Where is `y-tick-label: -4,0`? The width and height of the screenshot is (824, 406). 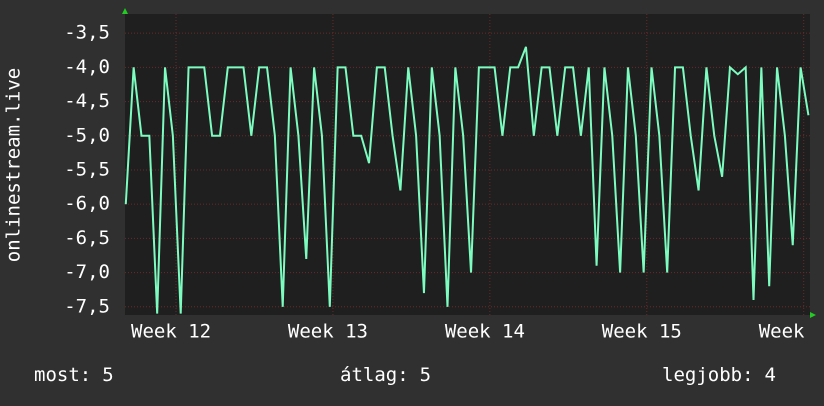
y-tick-label: -4,0 is located at coordinates (87, 67).